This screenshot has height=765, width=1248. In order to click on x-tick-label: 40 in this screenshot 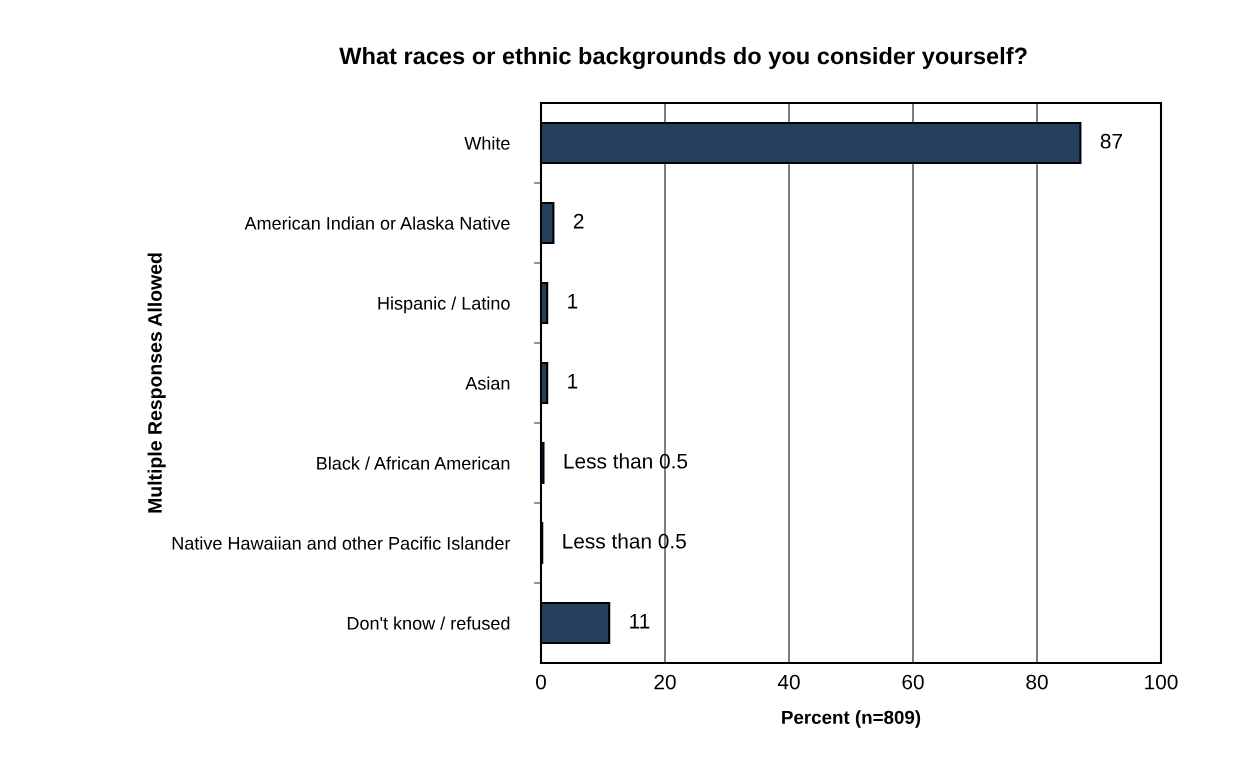, I will do `click(788, 682)`.